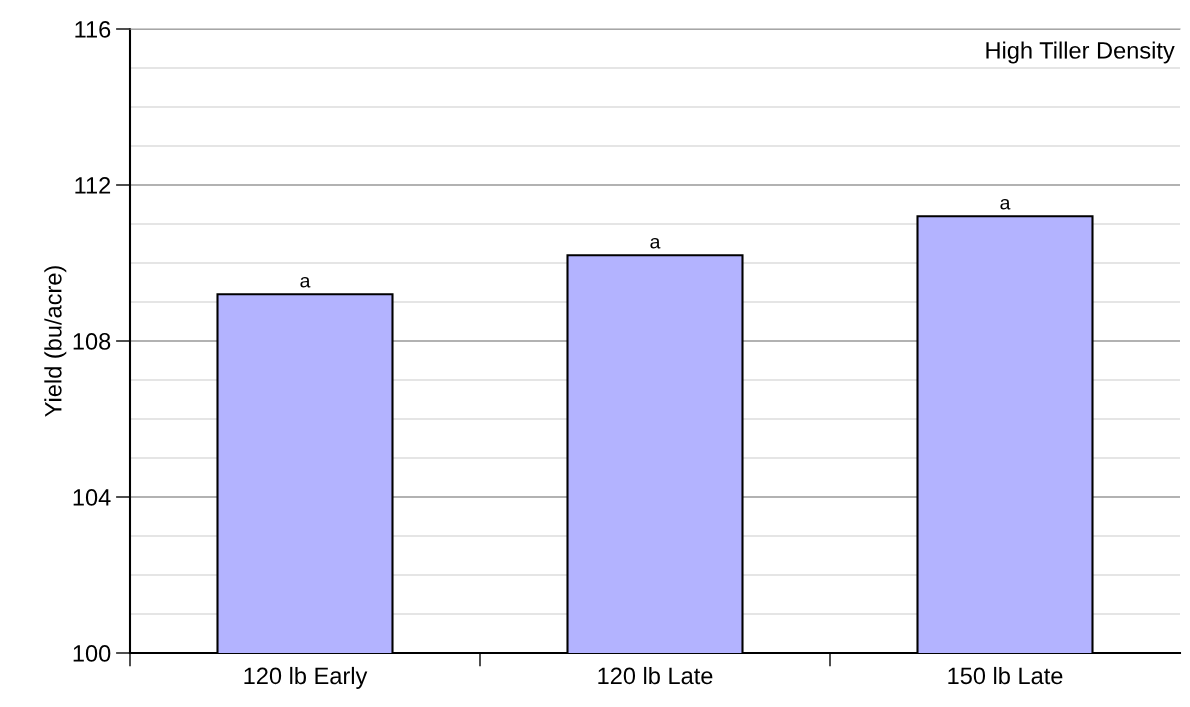 Image resolution: width=1190 pixels, height=707 pixels. I want to click on x-tick-label: 150 lb Late, so click(1005, 675).